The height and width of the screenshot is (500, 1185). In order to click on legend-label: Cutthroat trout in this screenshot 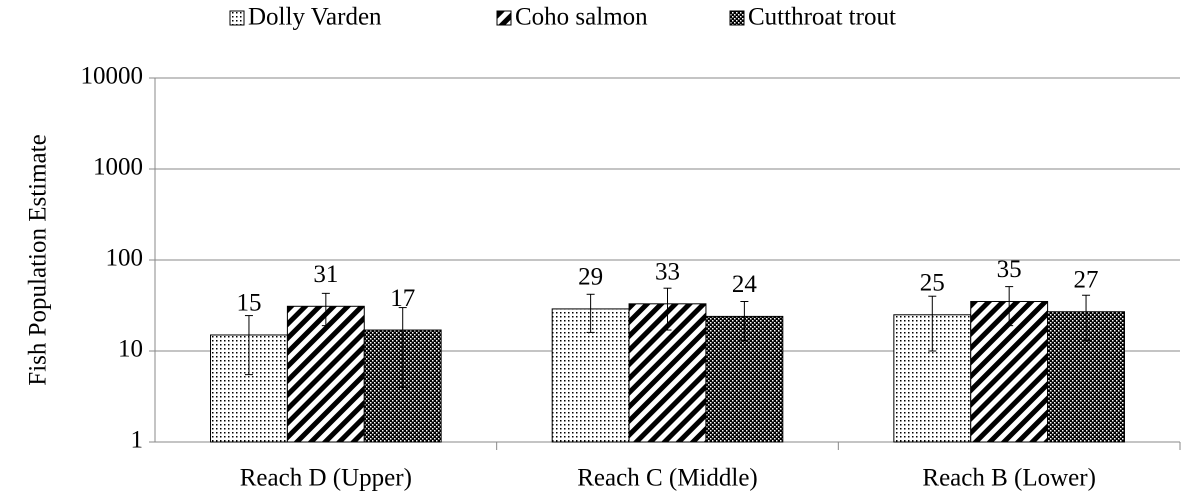, I will do `click(822, 17)`.